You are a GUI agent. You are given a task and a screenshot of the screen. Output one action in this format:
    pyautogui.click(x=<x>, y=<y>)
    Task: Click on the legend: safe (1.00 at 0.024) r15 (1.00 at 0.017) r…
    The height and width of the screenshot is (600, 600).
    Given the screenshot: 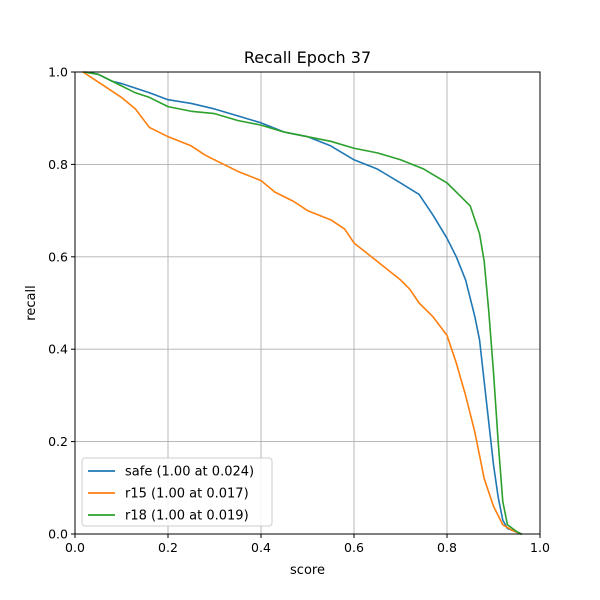 What is the action you would take?
    pyautogui.click(x=177, y=492)
    